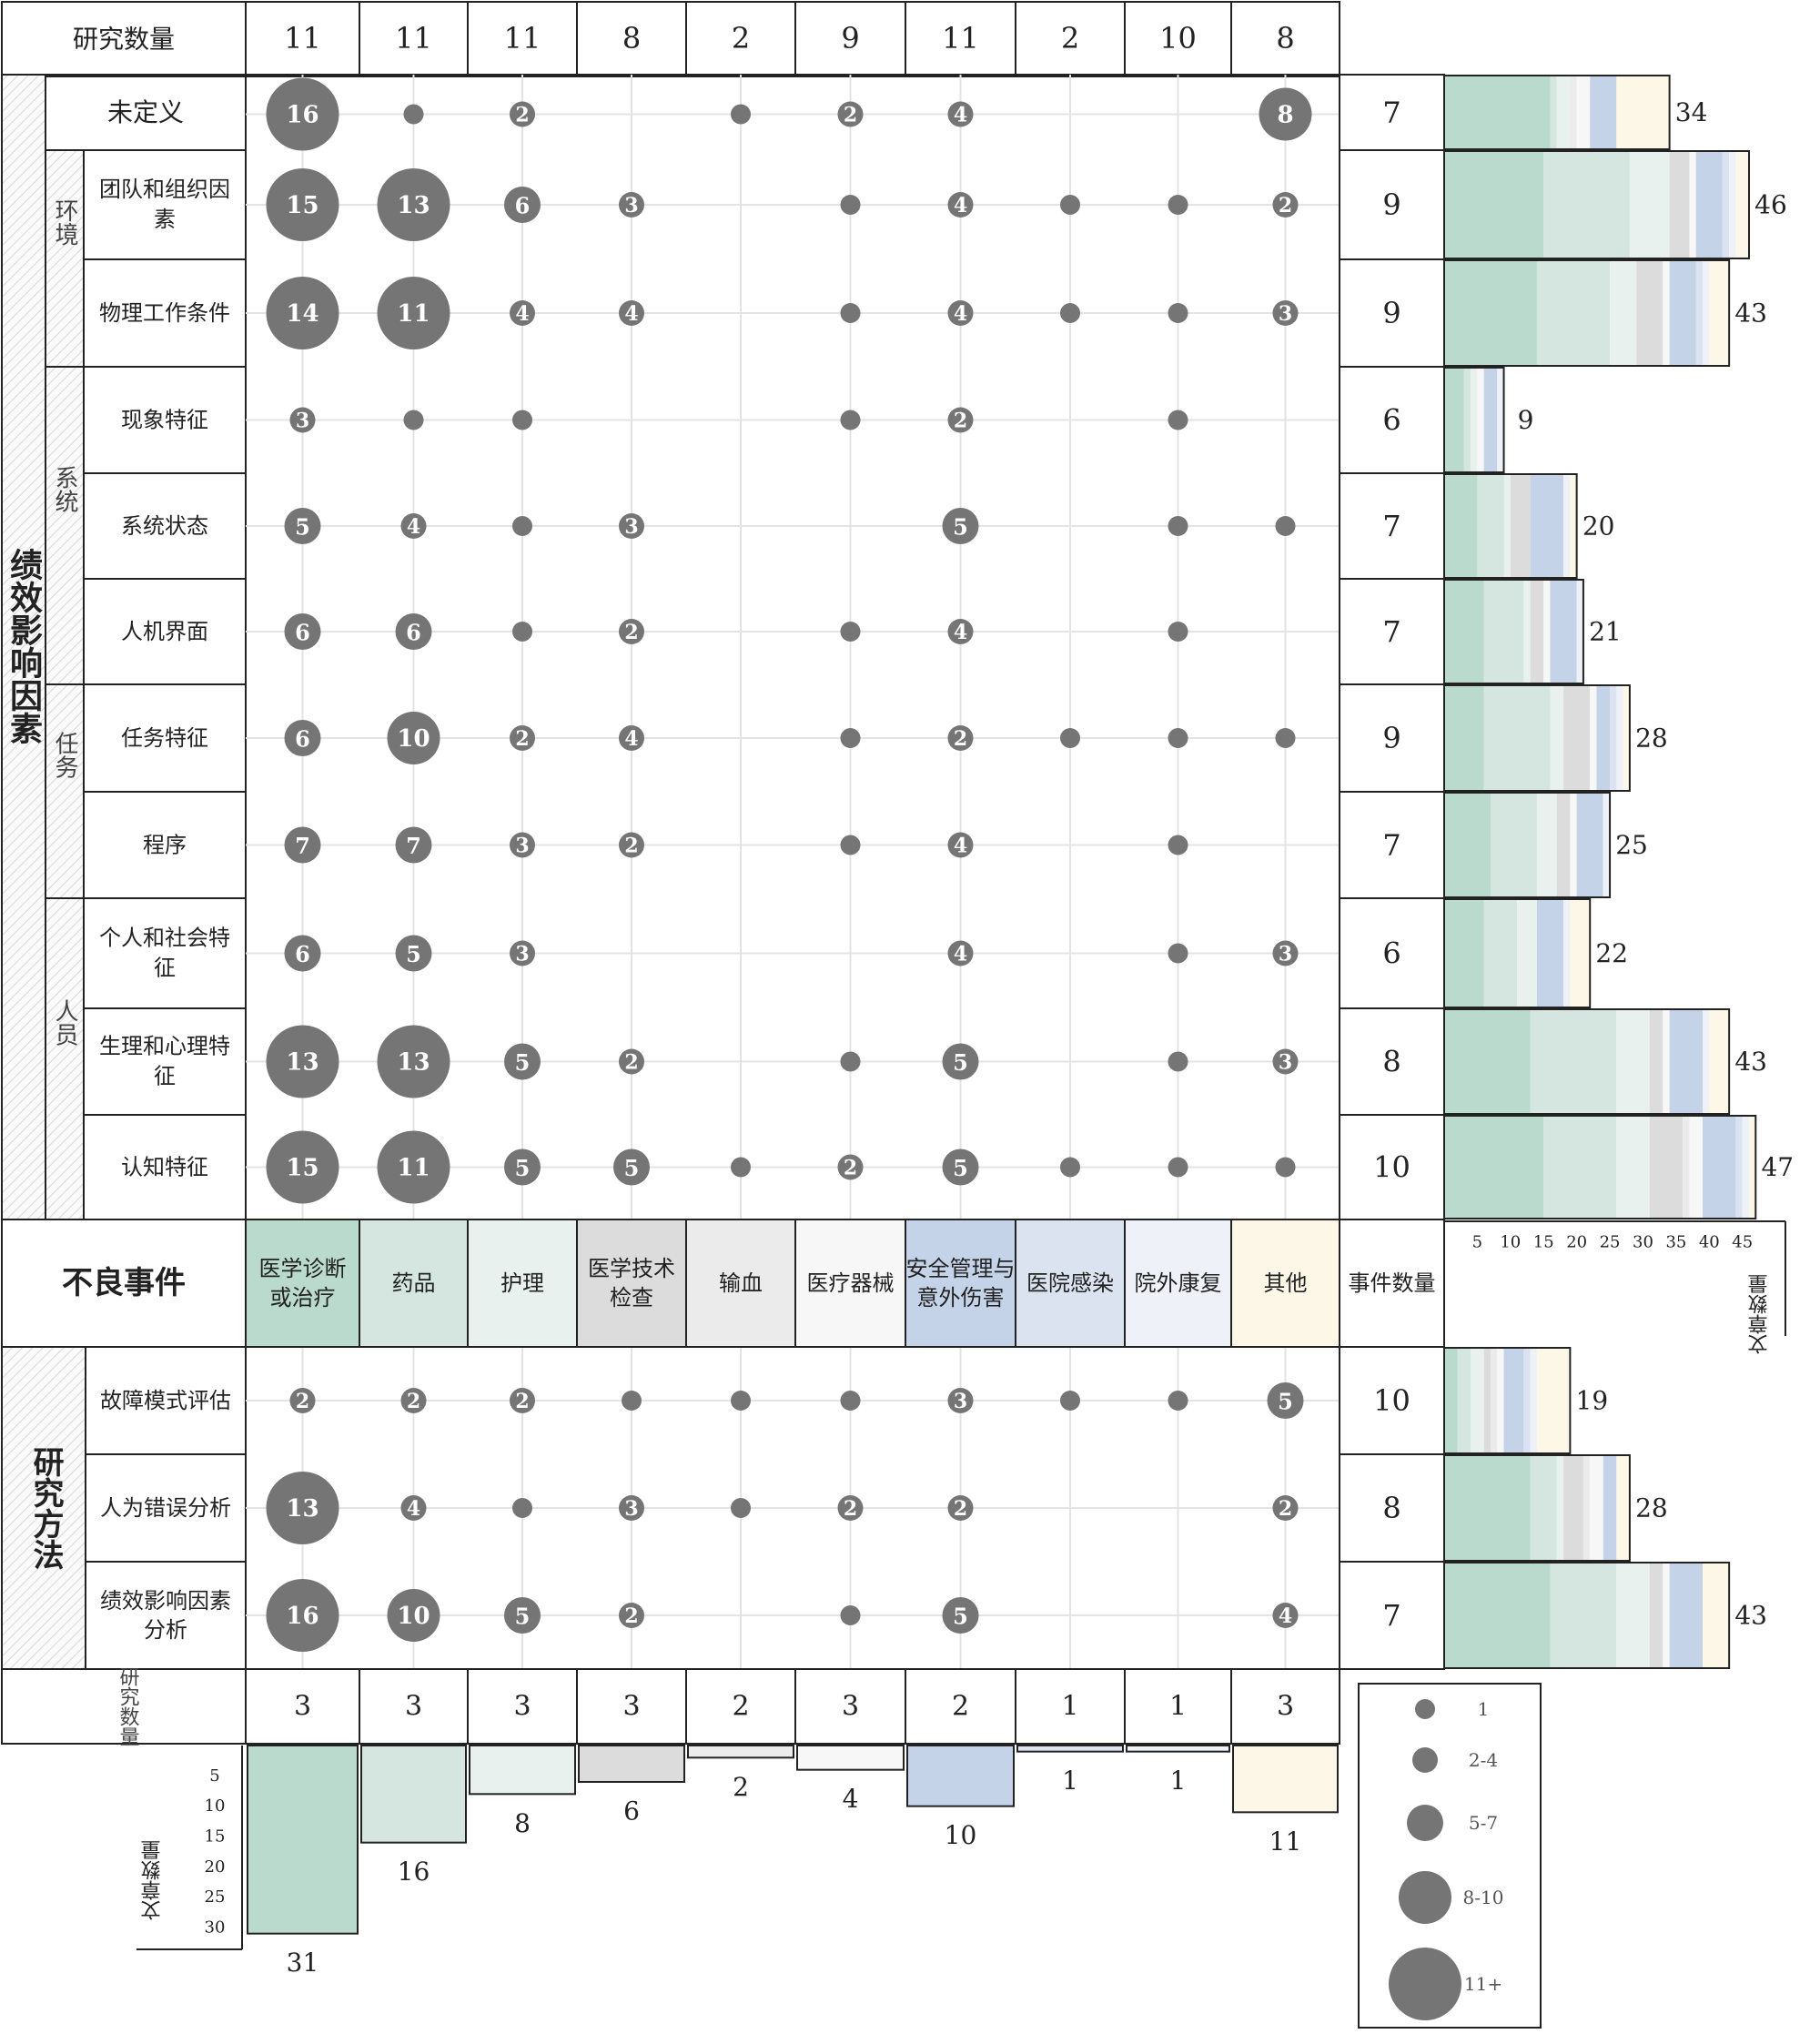  I want to click on bubble-top-2-0-label: 14, so click(302, 314).